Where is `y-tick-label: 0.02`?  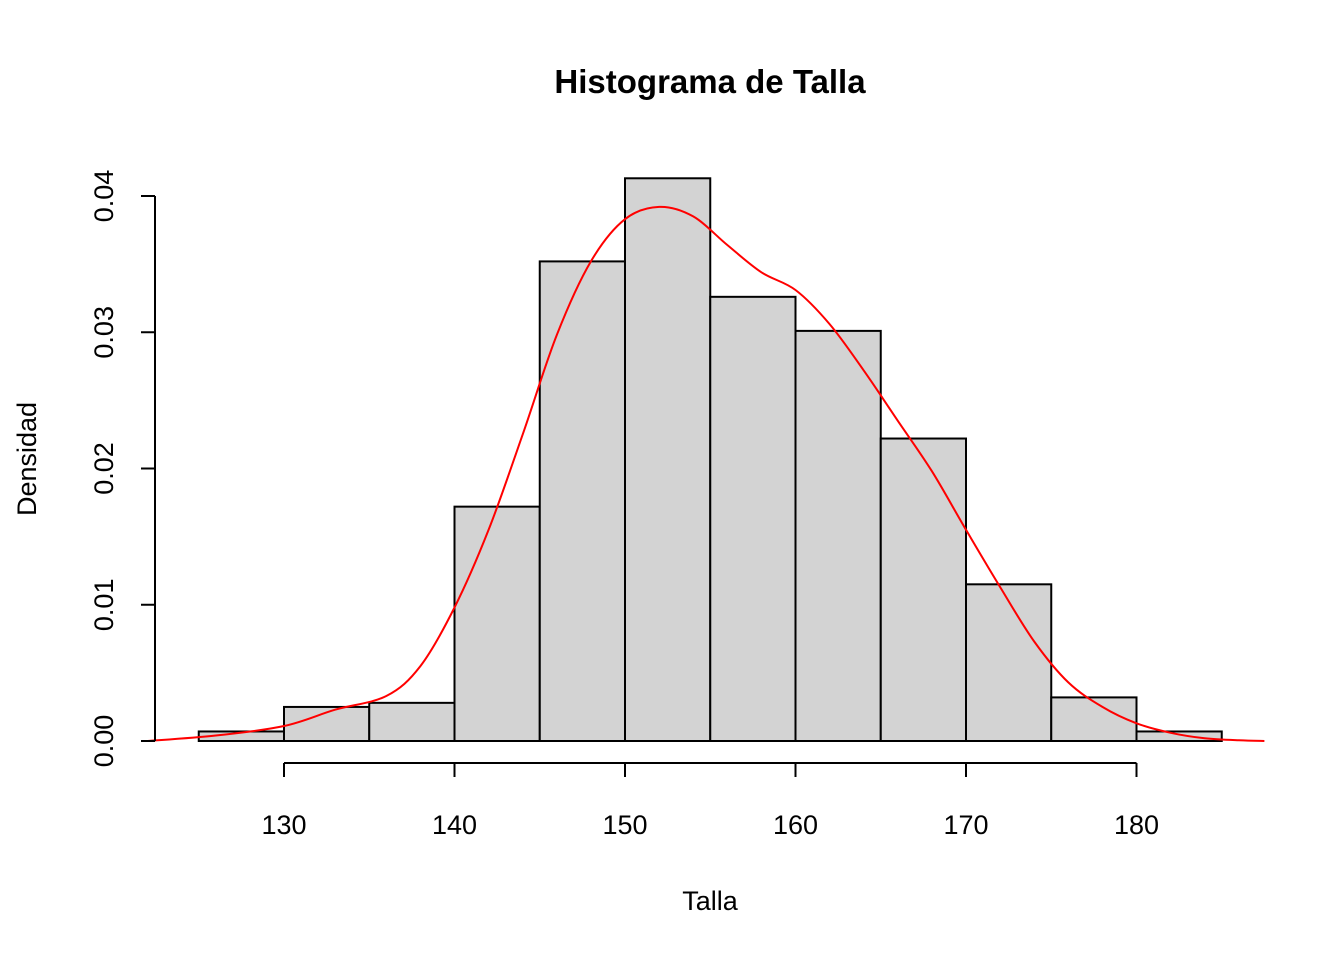 y-tick-label: 0.02 is located at coordinates (104, 468).